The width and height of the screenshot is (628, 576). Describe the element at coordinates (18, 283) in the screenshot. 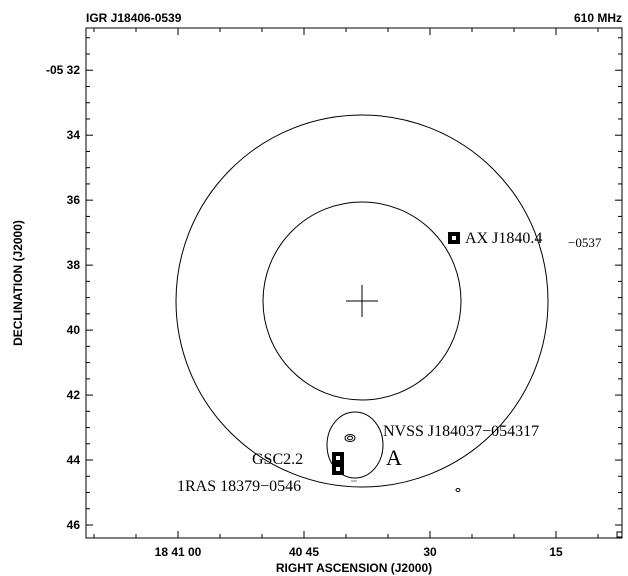

I see `y-axis-label: DECLINATION (J2000)` at that location.